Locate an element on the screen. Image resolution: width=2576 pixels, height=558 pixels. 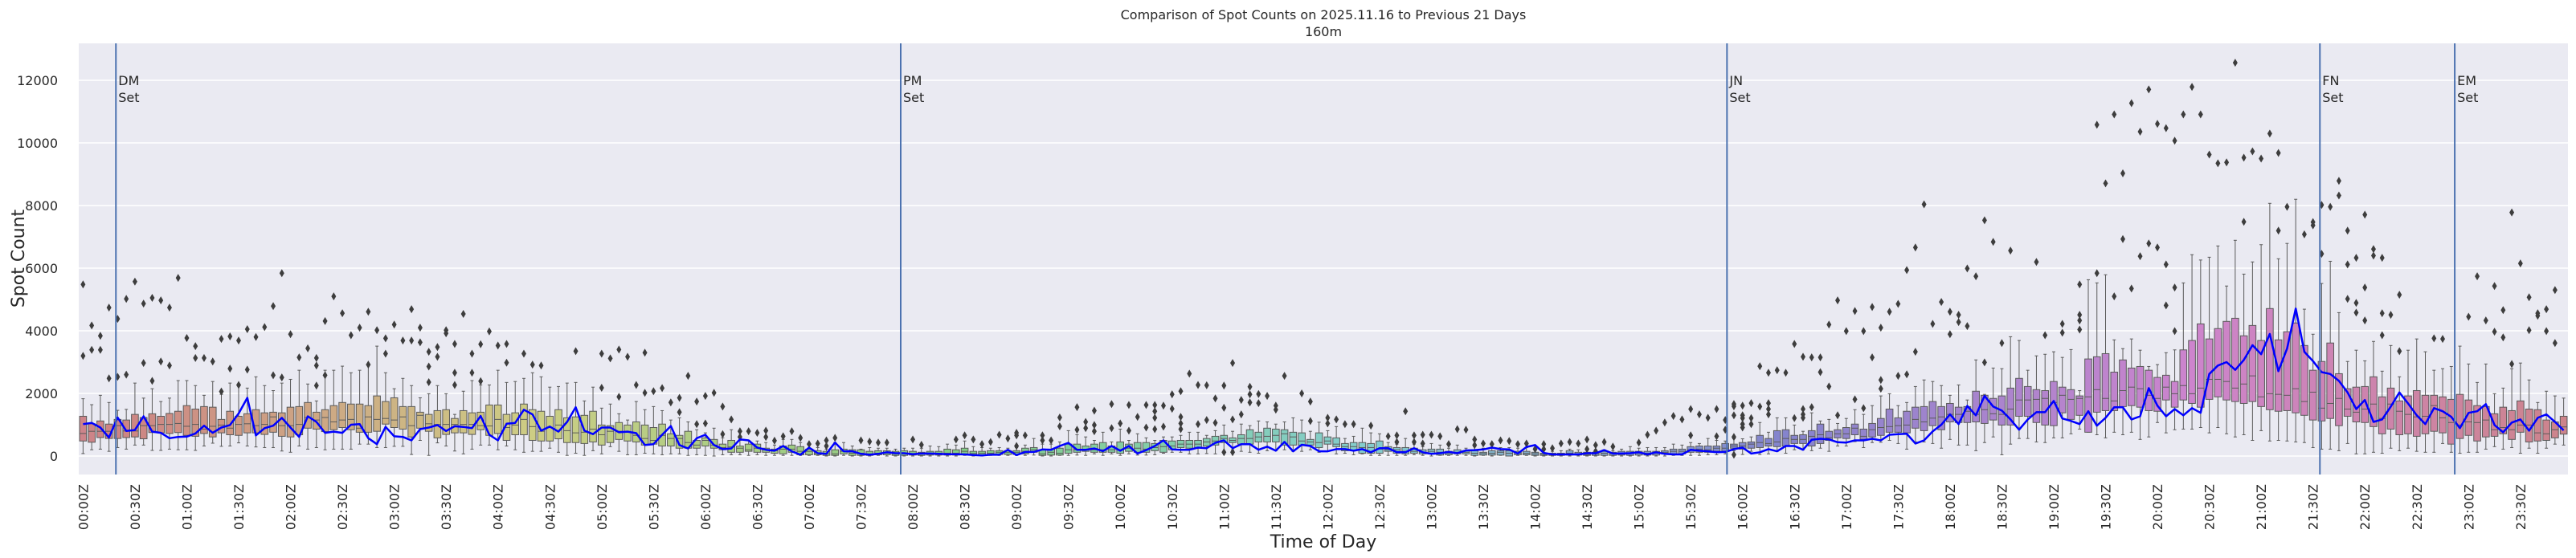
box-00:40Z is located at coordinates (153, 372).